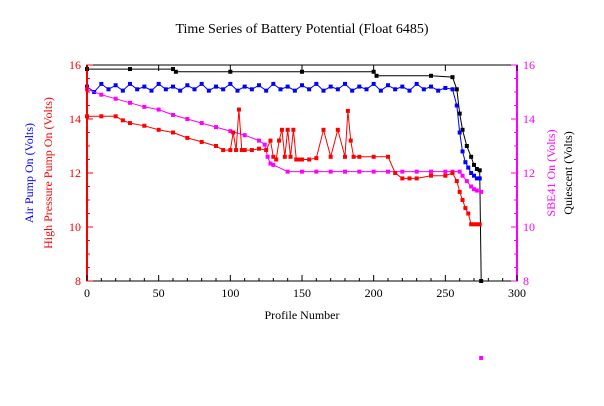  What do you see at coordinates (302, 315) in the screenshot?
I see `x-axis-label: Profile Number` at bounding box center [302, 315].